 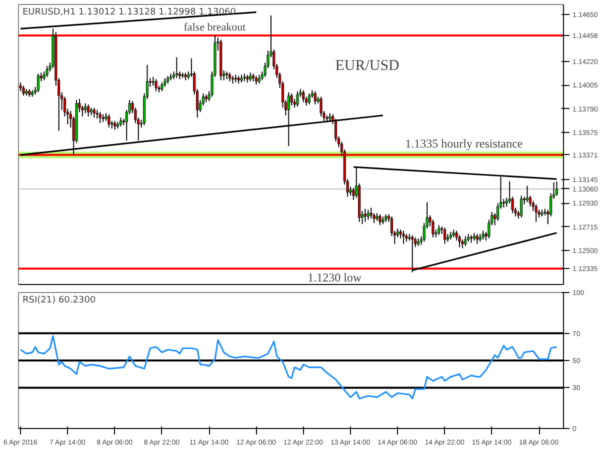 I want to click on annotation: EUR/USD, so click(x=367, y=66).